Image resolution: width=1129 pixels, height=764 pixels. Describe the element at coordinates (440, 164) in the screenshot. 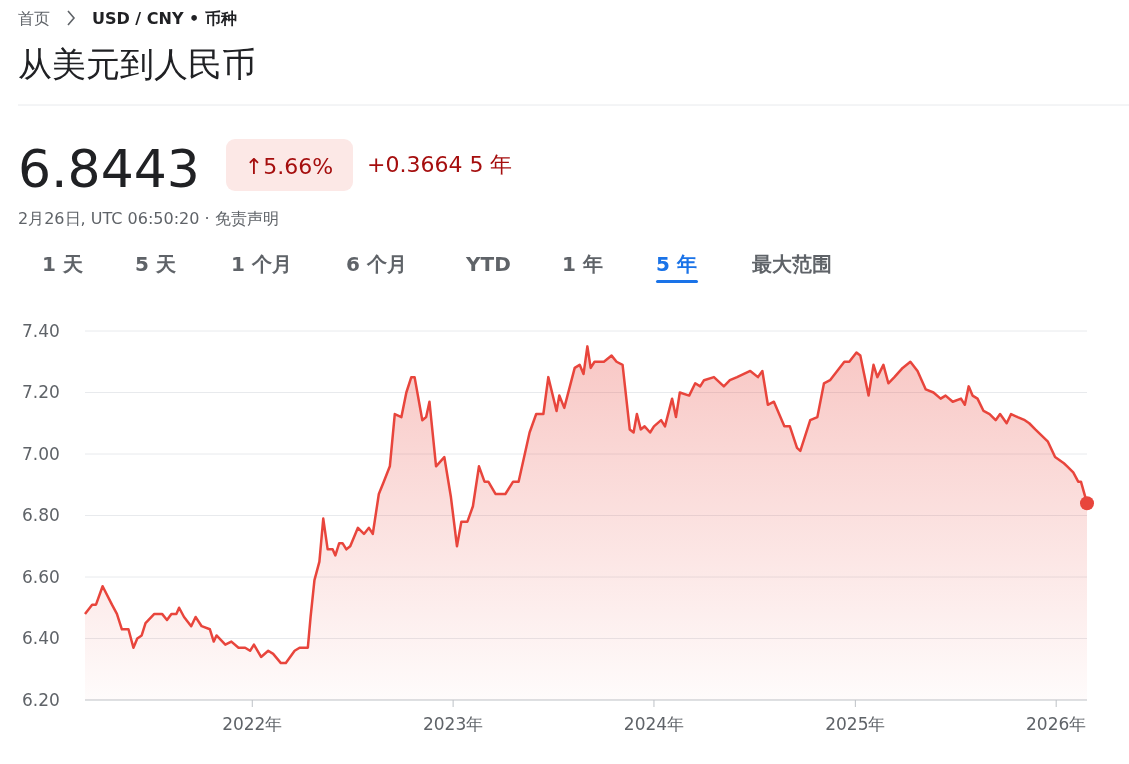

I see `text: +0.3664 5 年` at that location.